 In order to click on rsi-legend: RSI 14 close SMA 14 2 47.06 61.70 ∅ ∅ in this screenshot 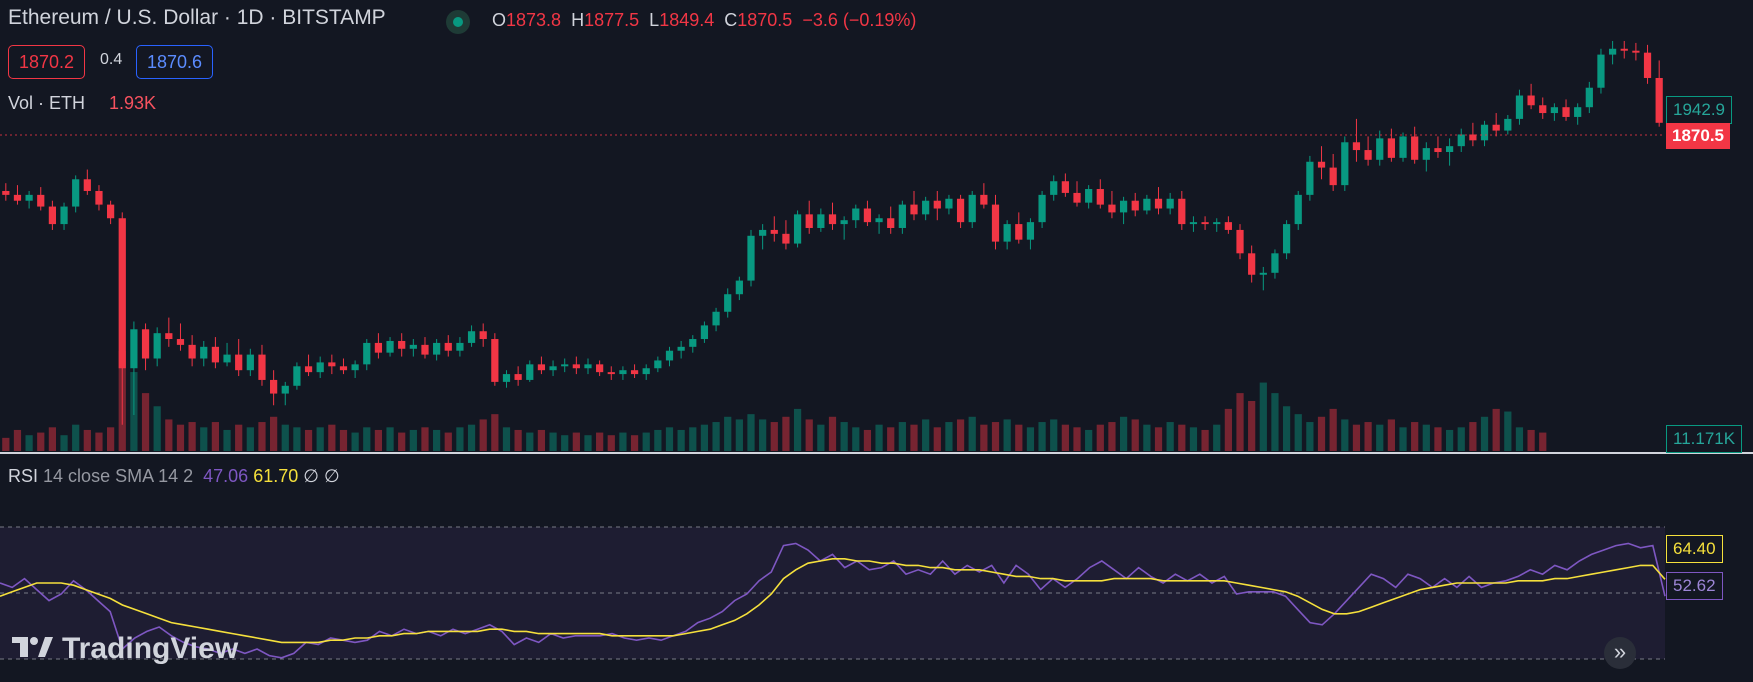, I will do `click(174, 476)`.